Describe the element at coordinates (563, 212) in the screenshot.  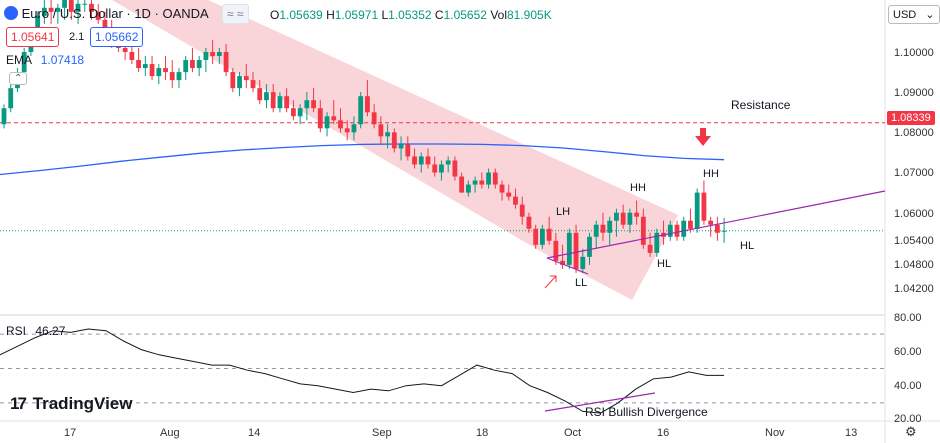
I see `lower-high-label: LH` at that location.